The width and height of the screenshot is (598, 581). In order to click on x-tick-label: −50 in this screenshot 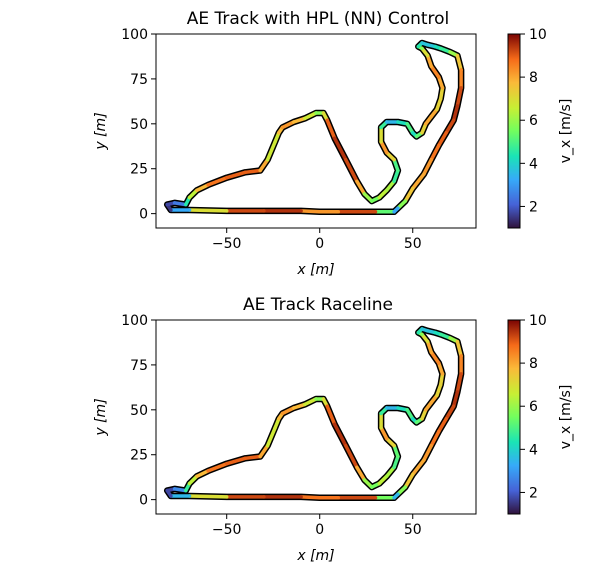, I will do `click(227, 530)`.